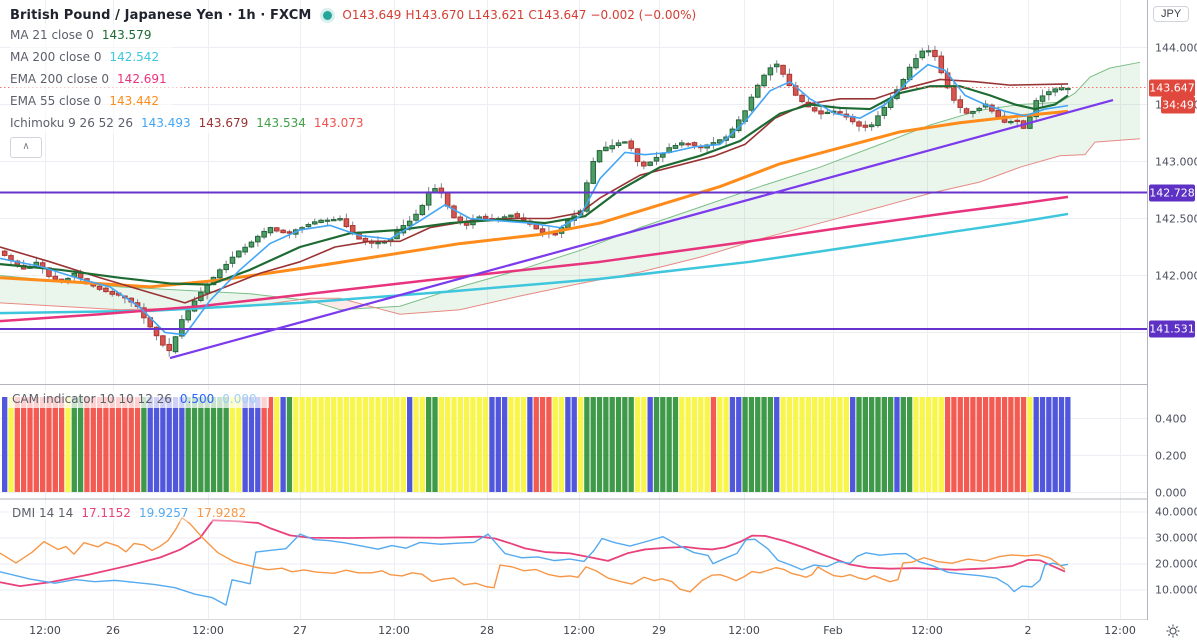 Image resolution: width=1197 pixels, height=642 pixels. What do you see at coordinates (1172, 192) in the screenshot?
I see `price-badge: 142.728` at bounding box center [1172, 192].